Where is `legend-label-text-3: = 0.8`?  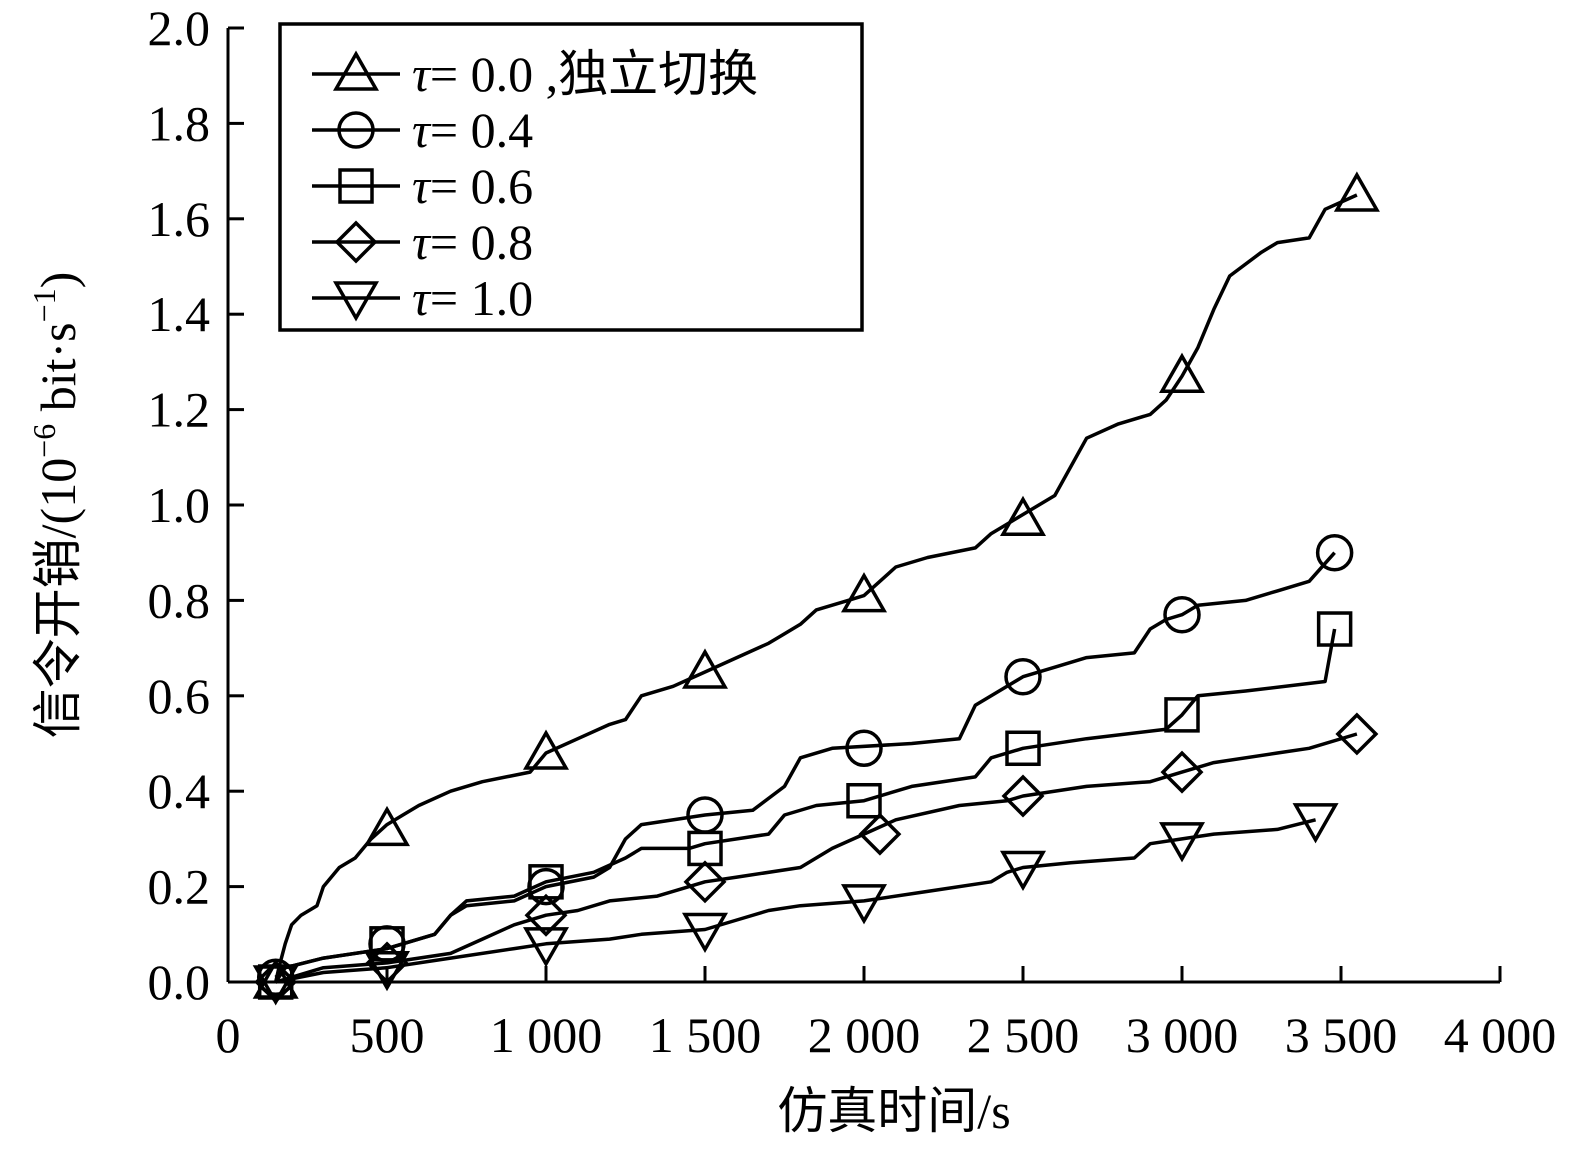
legend-label-text-3: = 0.8 is located at coordinates (481, 242).